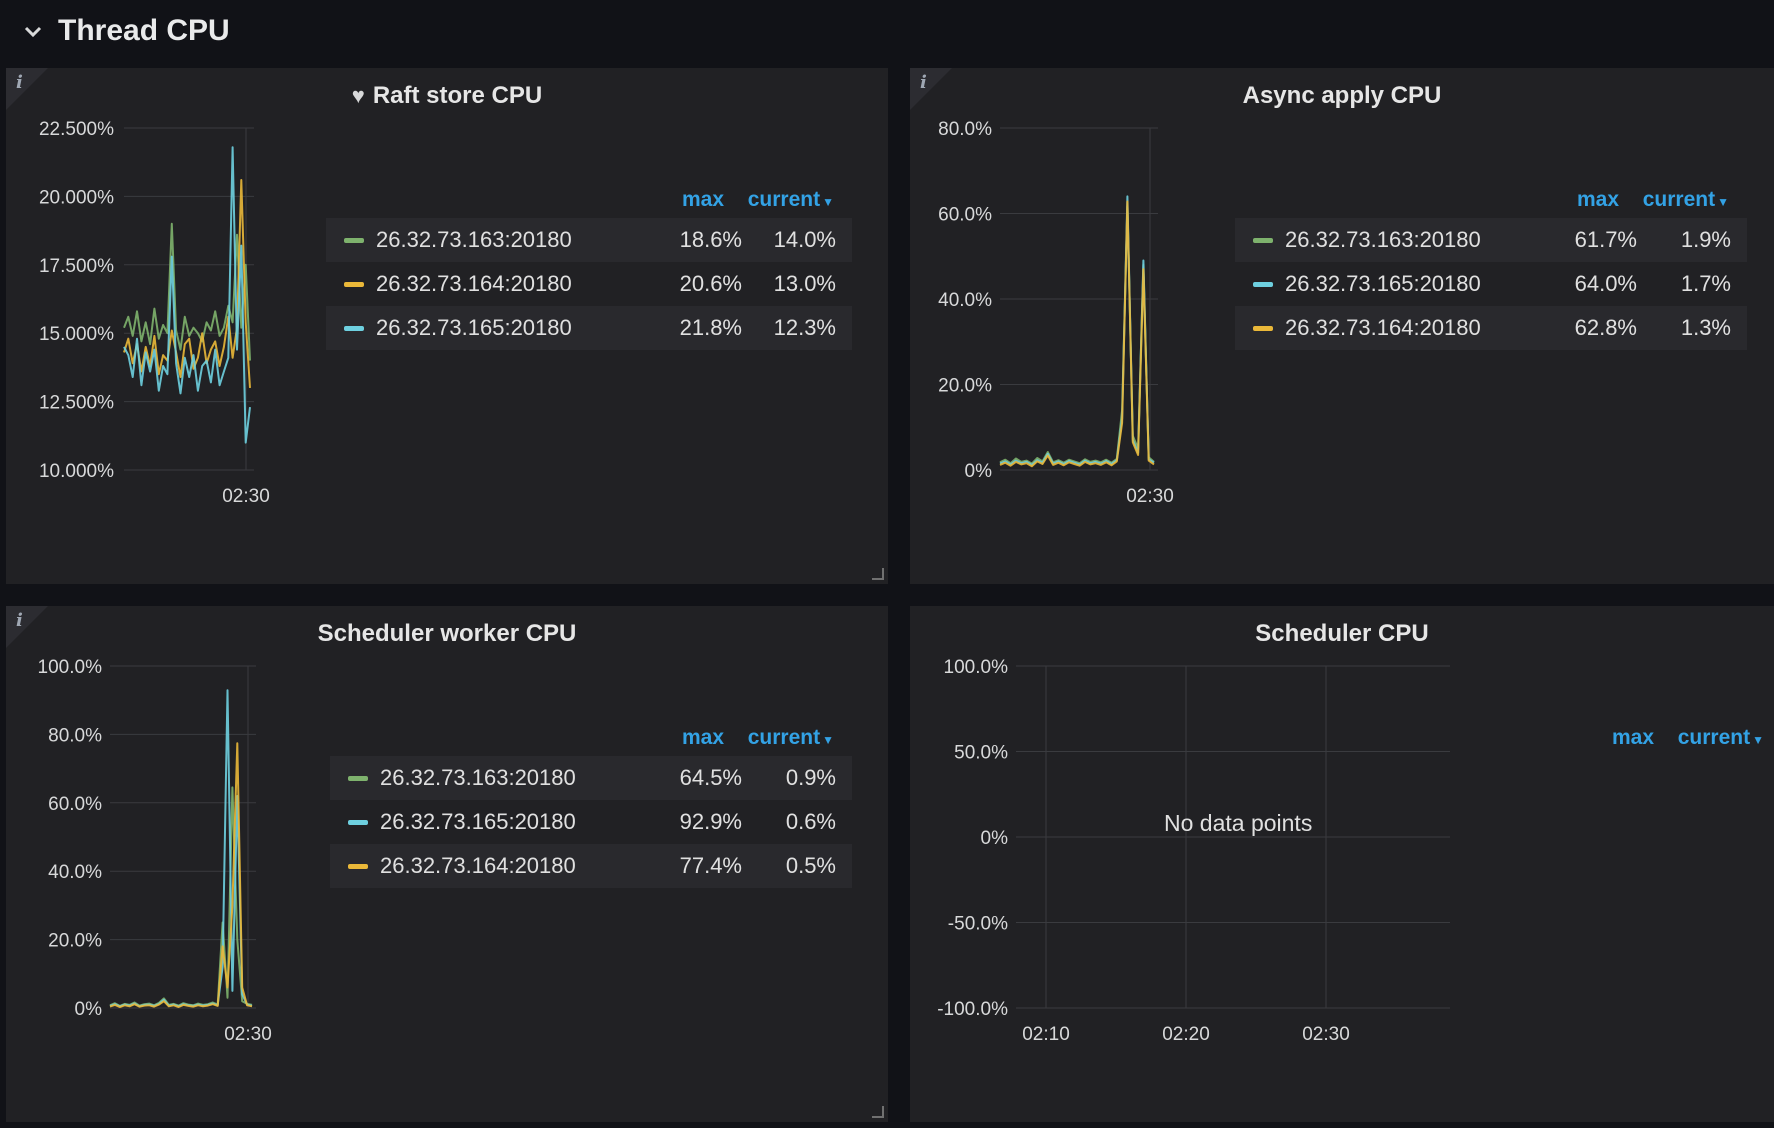 The image size is (1774, 1128). Describe the element at coordinates (589, 284) in the screenshot. I see `legend-row: 26.32.73.164:20180 20.6% 13.0%` at that location.